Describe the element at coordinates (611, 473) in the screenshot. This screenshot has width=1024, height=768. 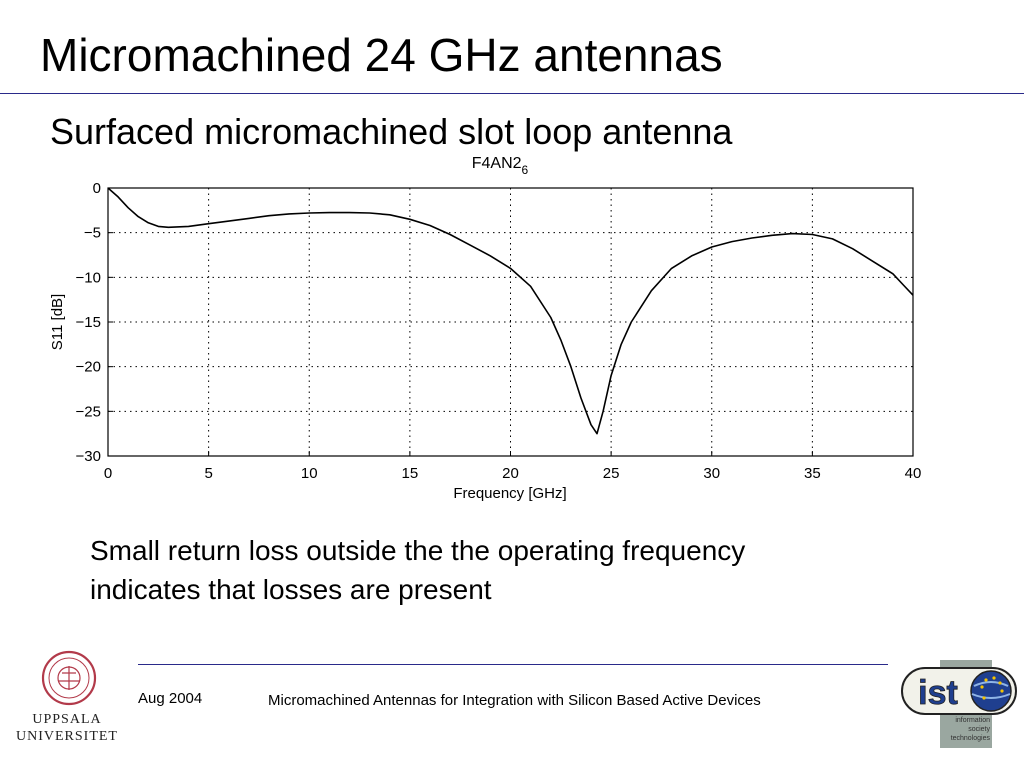
I see `x-tick-label: 25` at that location.